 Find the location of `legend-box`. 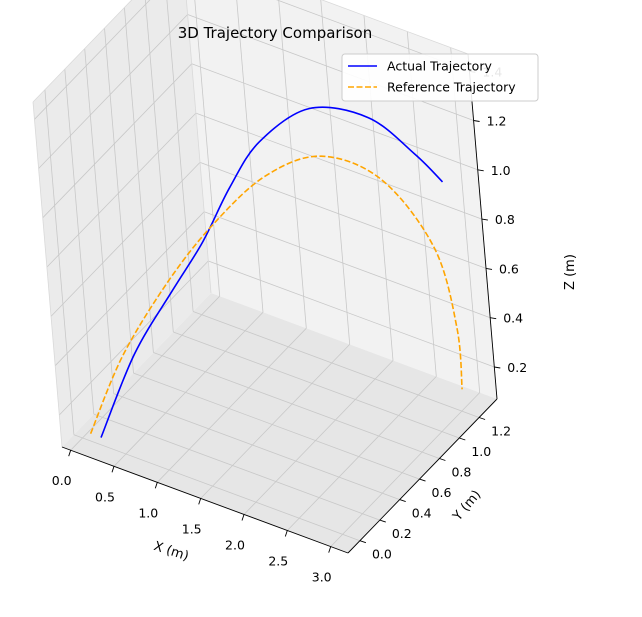

legend-box is located at coordinates (440, 77).